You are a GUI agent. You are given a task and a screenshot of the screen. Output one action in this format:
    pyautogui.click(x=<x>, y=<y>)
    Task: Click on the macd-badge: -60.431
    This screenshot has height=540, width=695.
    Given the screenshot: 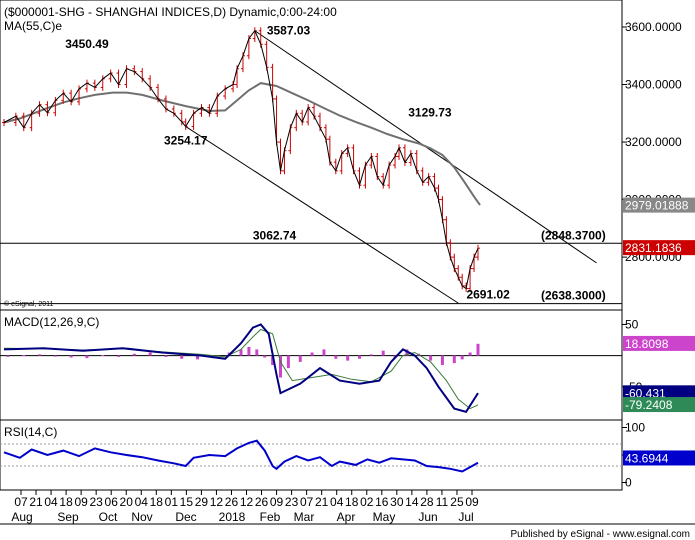 What is the action you would take?
    pyautogui.click(x=645, y=393)
    